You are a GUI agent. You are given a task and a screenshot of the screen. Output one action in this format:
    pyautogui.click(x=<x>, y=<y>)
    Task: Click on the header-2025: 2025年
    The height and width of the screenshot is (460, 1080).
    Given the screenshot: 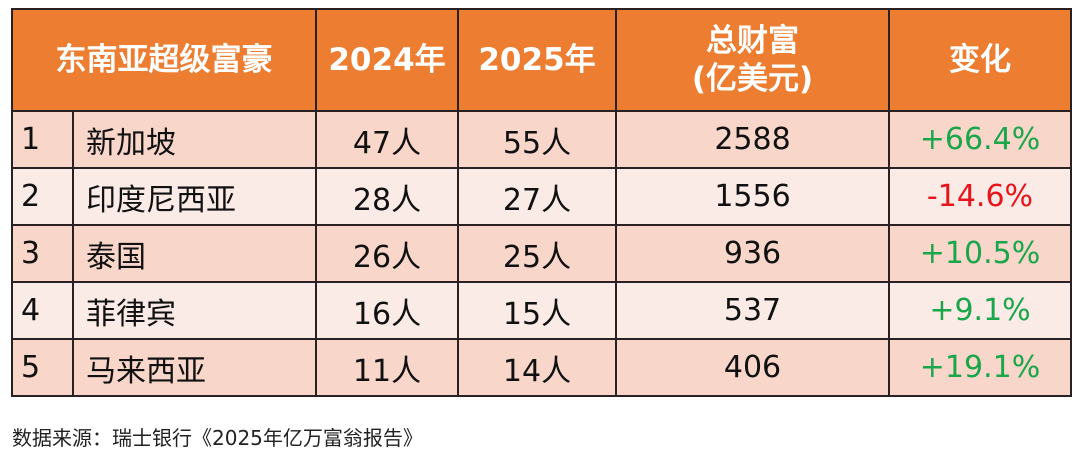 What is the action you would take?
    pyautogui.click(x=537, y=60)
    